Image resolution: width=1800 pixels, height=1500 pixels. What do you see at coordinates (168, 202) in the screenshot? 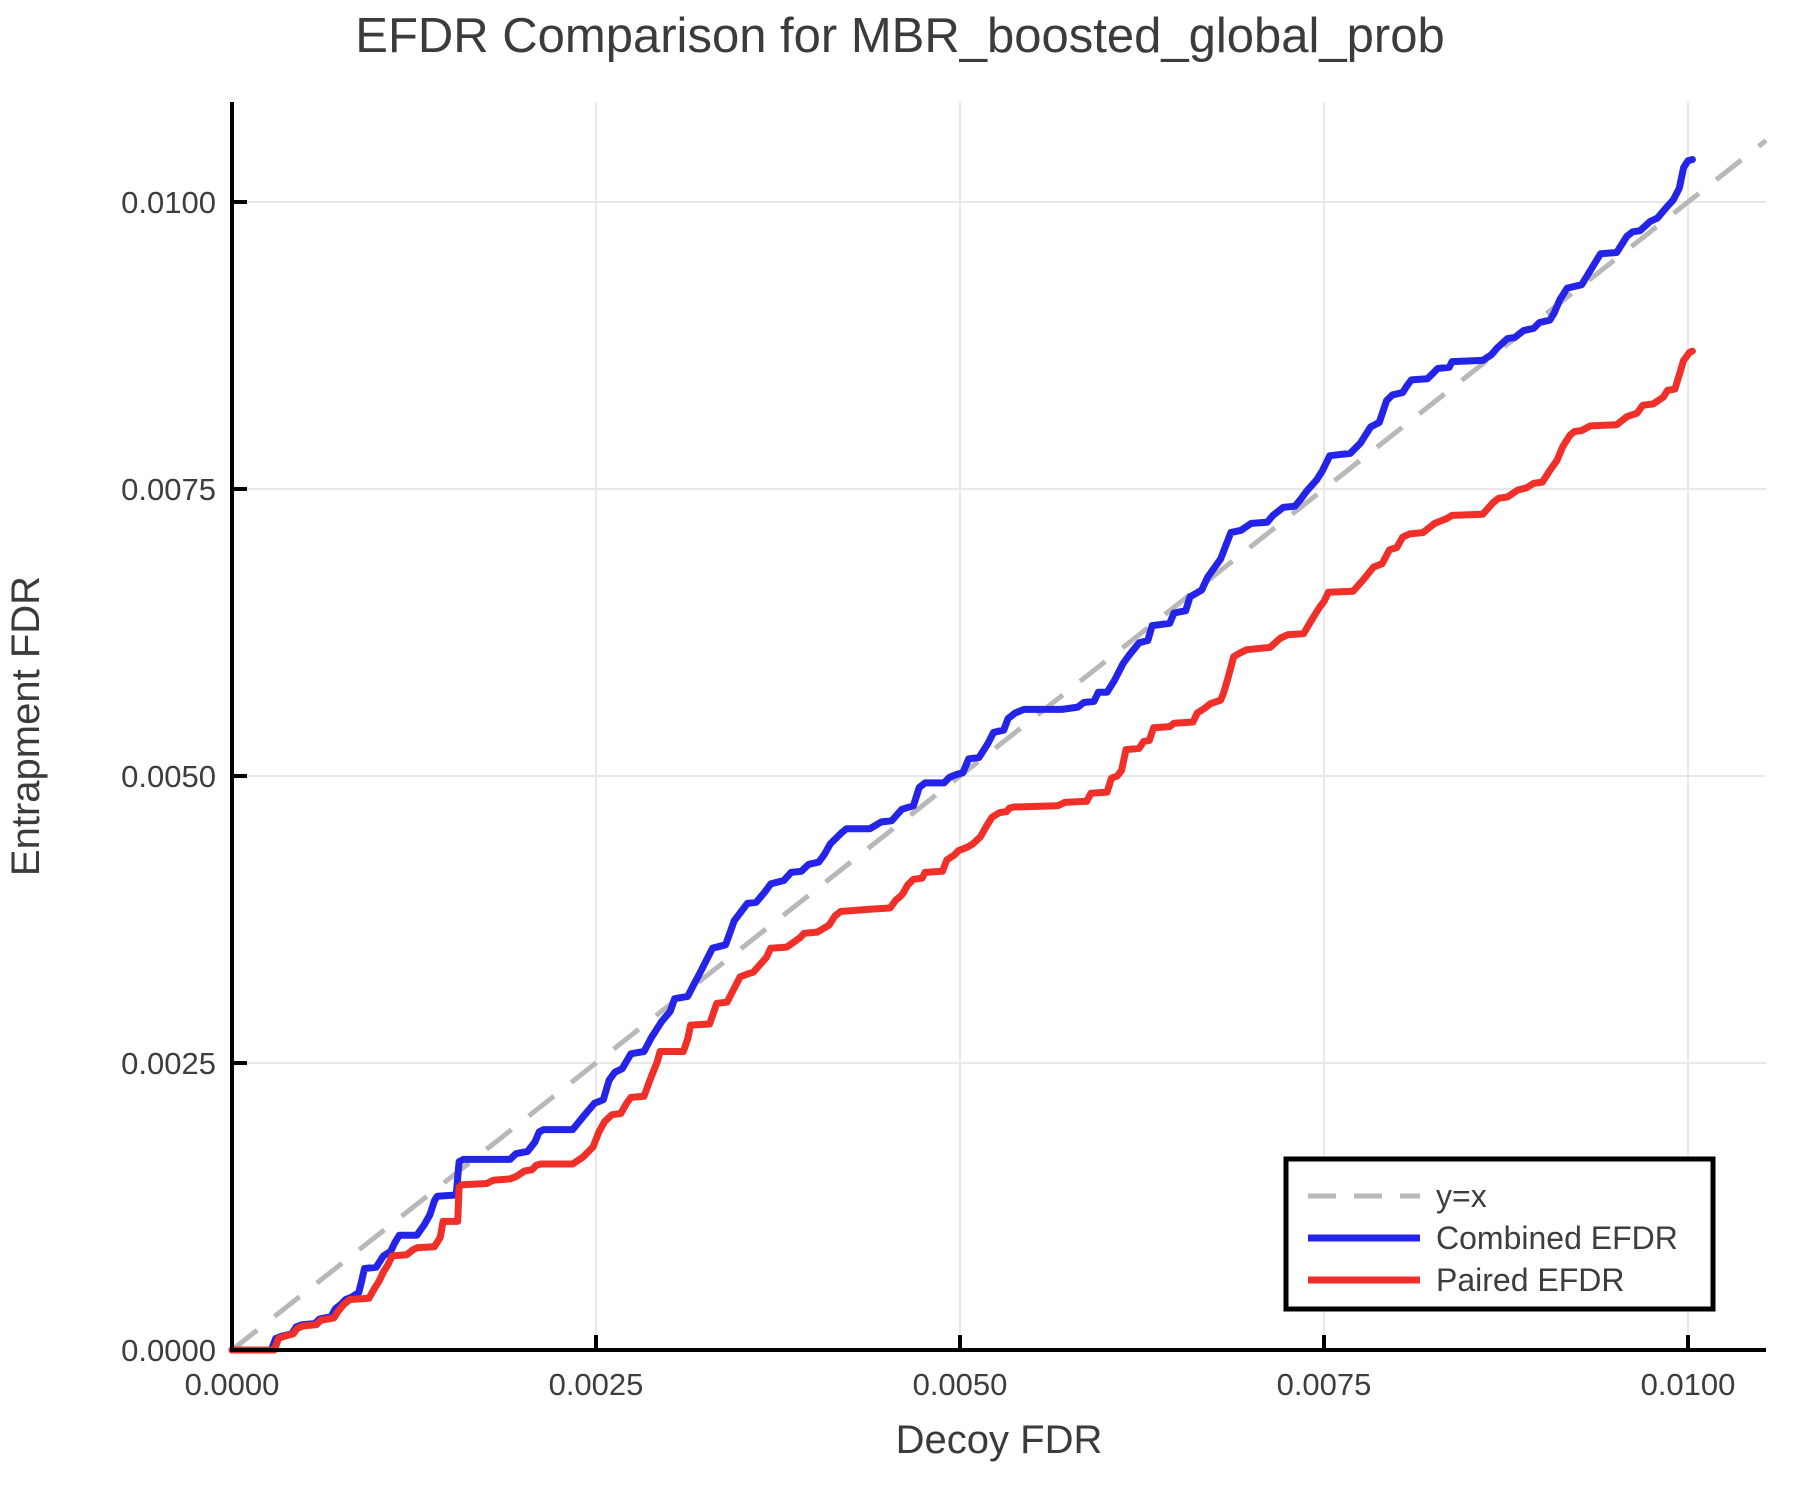
I see `y-tick-label: 0.0100` at bounding box center [168, 202].